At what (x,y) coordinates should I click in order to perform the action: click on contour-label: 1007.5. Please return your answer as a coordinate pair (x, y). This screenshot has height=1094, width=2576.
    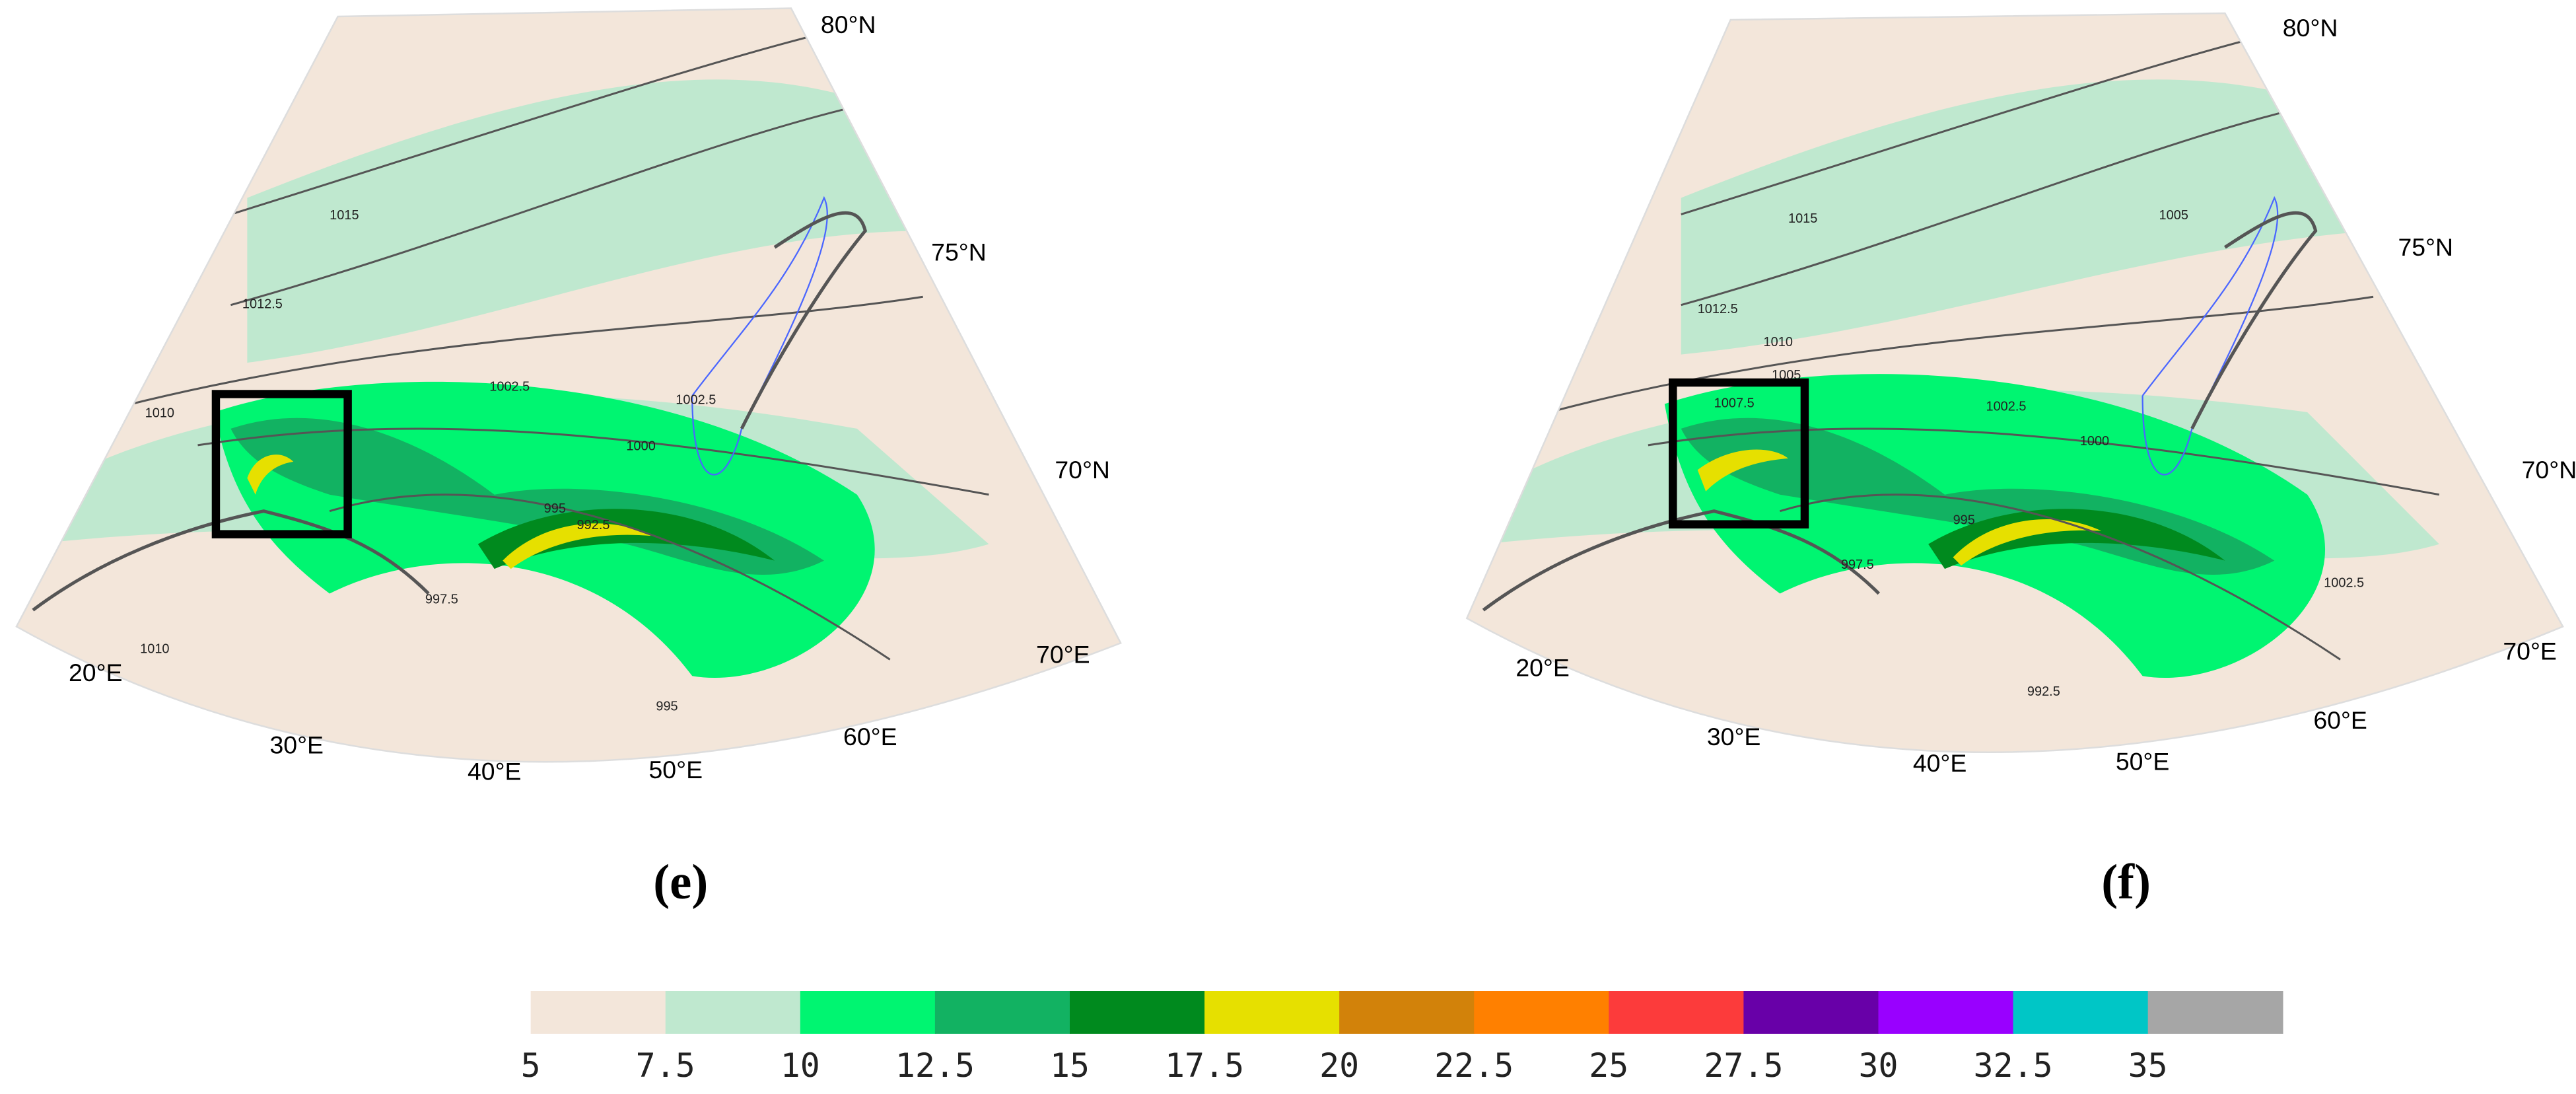
    Looking at the image, I should click on (1735, 403).